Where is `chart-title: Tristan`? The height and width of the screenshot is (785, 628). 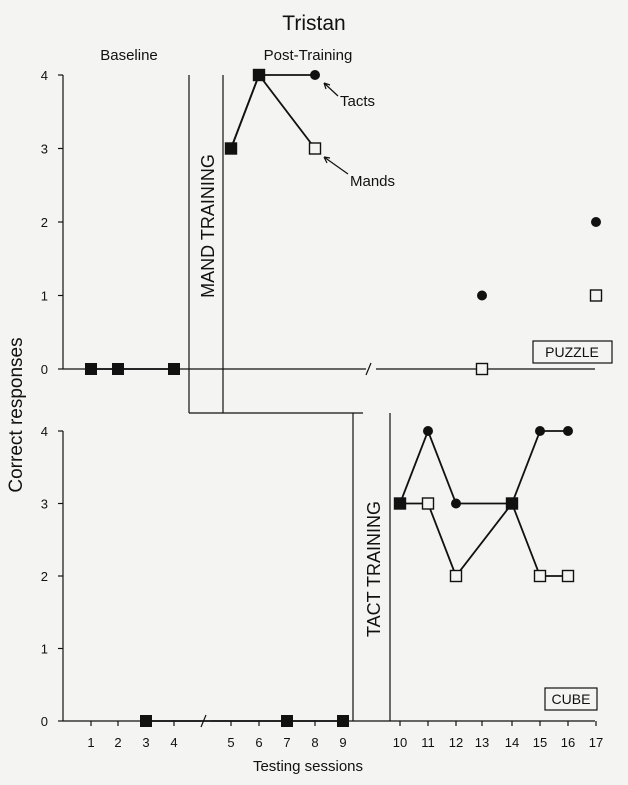 chart-title: Tristan is located at coordinates (313, 23).